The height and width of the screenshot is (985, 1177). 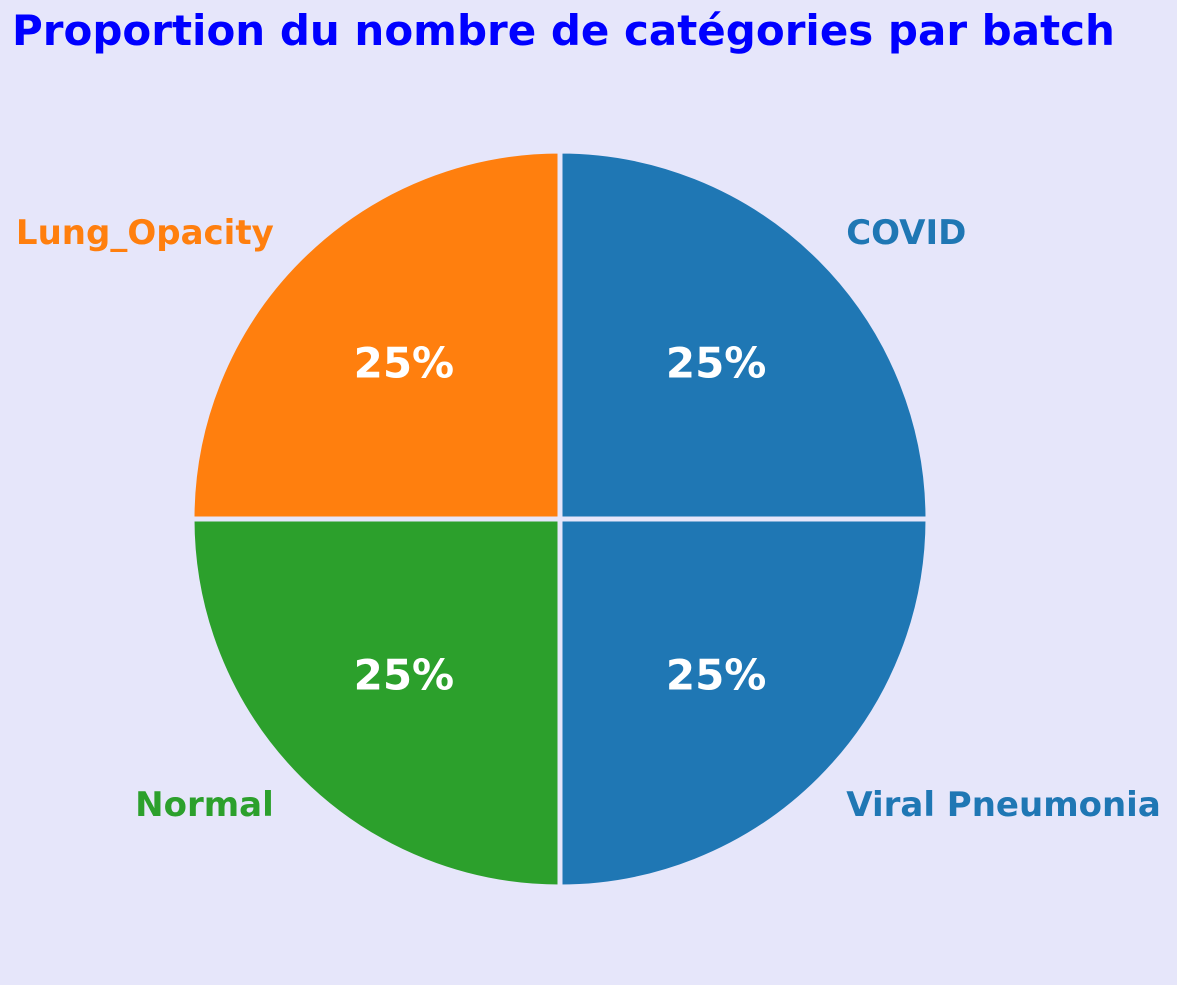 What do you see at coordinates (204, 805) in the screenshot?
I see `pie-category-label: Normal` at bounding box center [204, 805].